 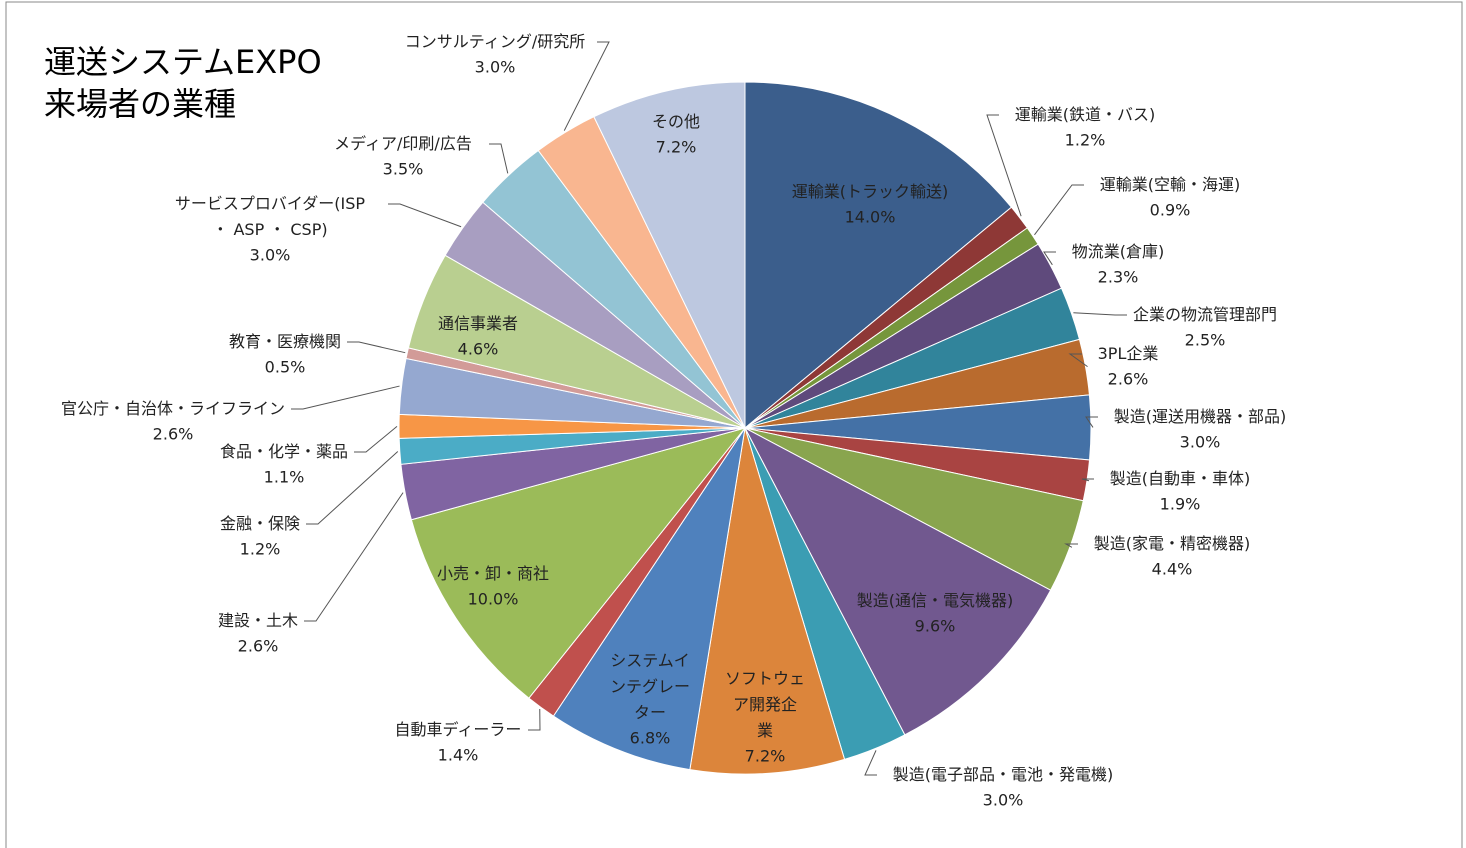 What do you see at coordinates (676, 121) in the screenshot?
I see `slice-label: その他` at bounding box center [676, 121].